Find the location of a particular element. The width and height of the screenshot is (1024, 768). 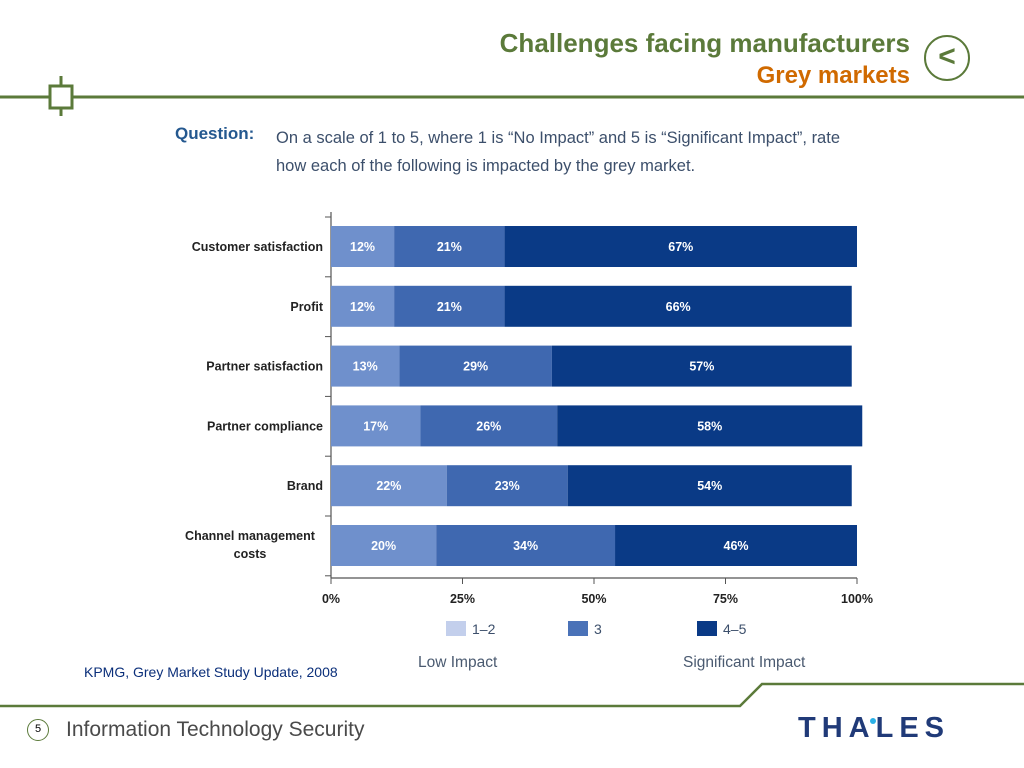

back-button: < is located at coordinates (947, 58).